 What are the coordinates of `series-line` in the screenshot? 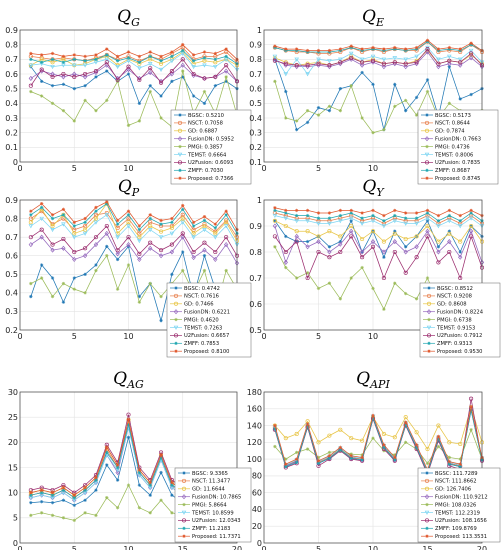 It's located at (134, 240).